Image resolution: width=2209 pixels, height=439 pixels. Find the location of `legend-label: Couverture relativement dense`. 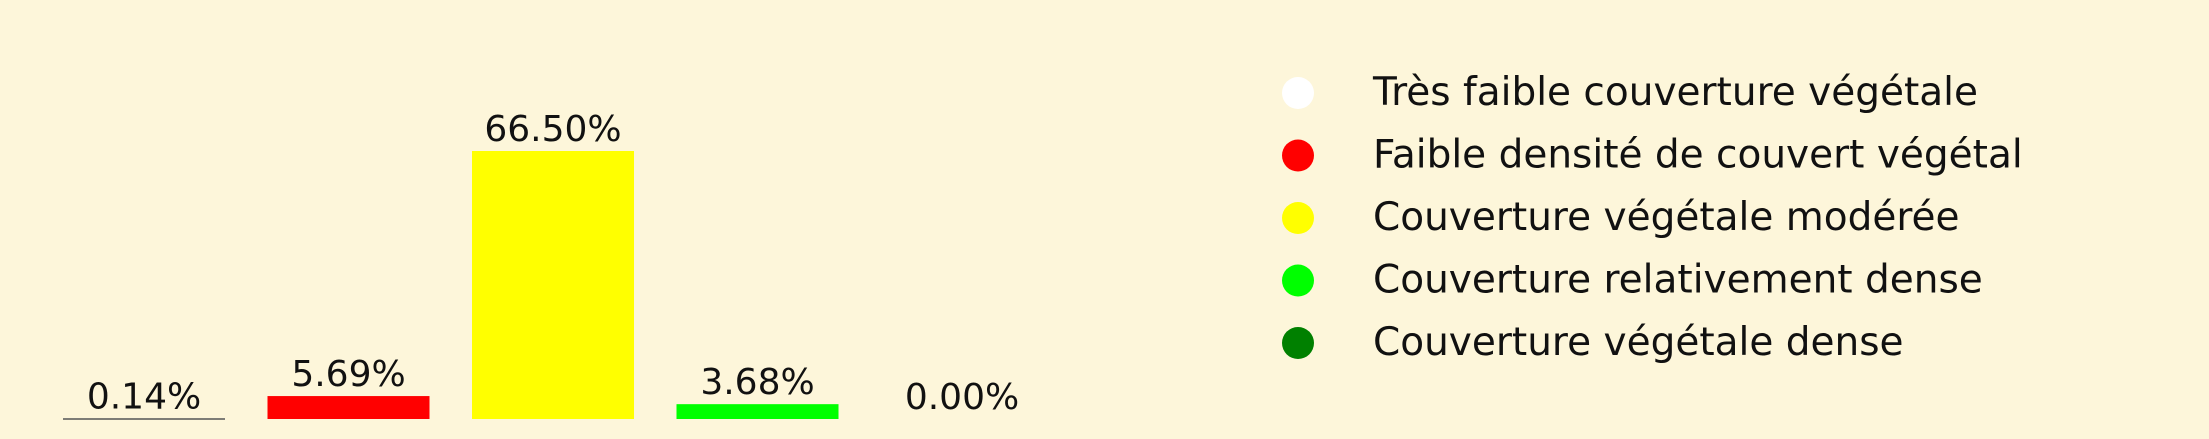

legend-label: Couverture relativement dense is located at coordinates (1678, 280).